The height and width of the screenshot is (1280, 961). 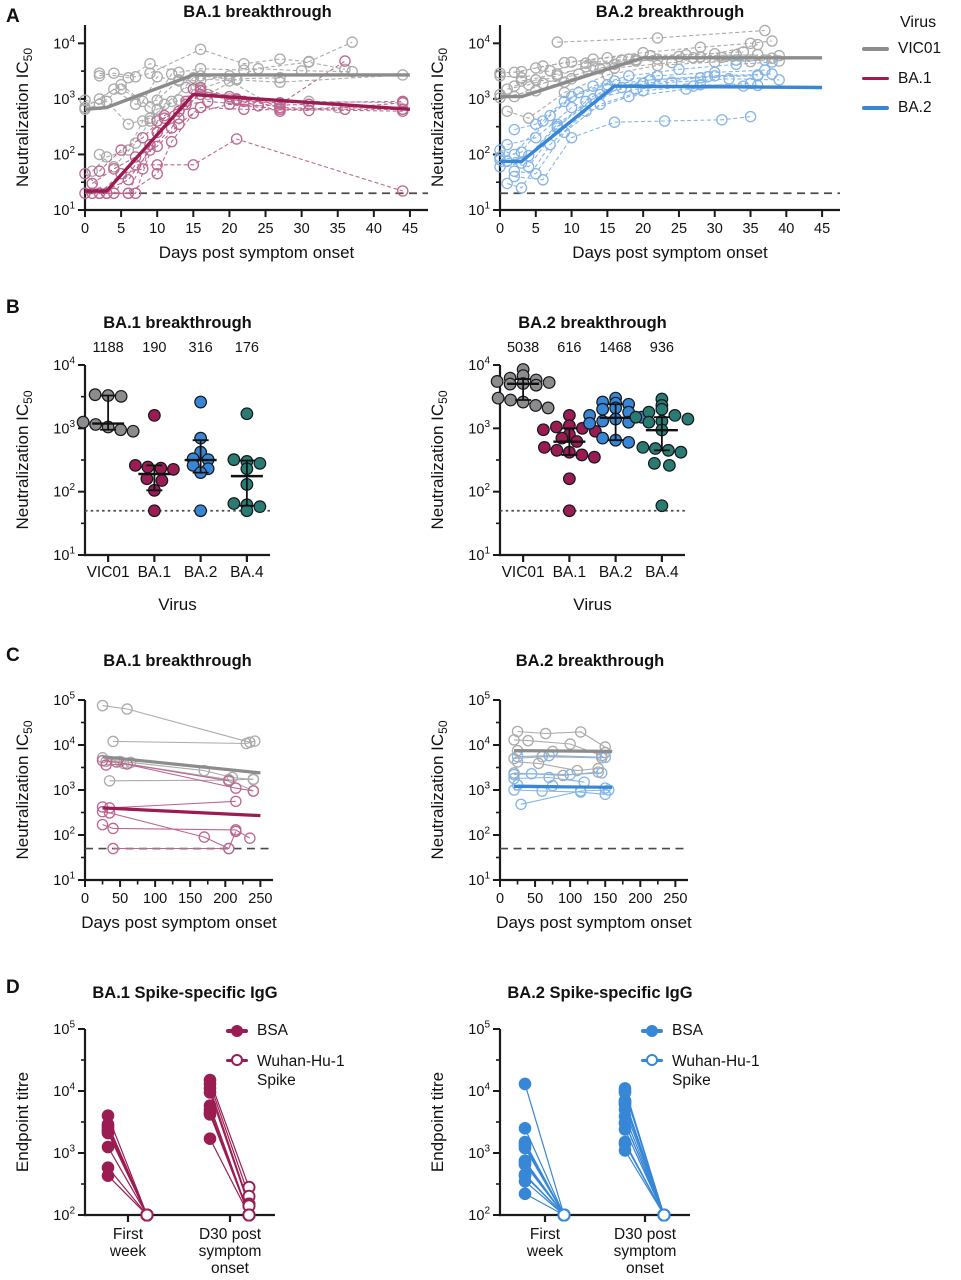 What do you see at coordinates (237, 1060) in the screenshot?
I see `wuhan-swatch` at bounding box center [237, 1060].